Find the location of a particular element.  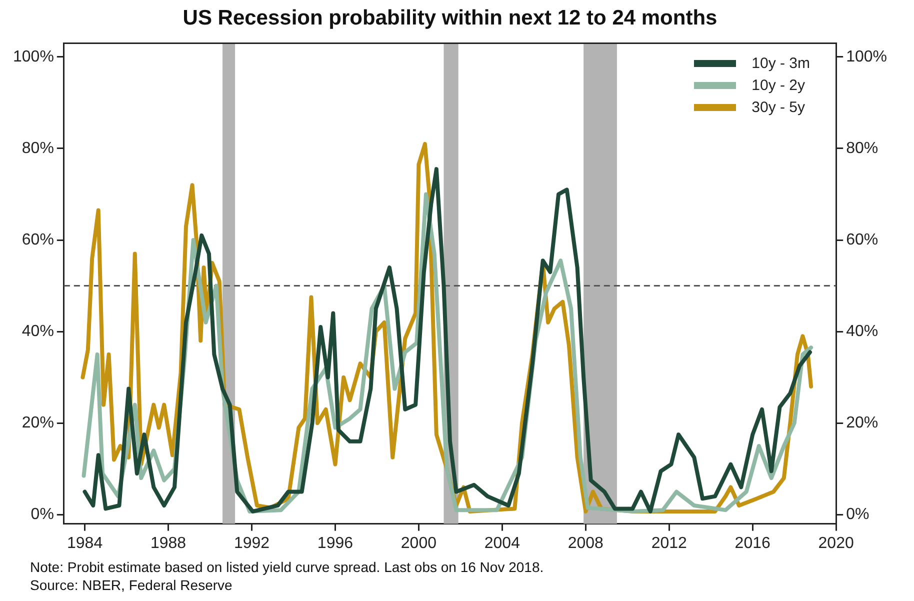

y-tick-label: 20% is located at coordinates (38, 423).